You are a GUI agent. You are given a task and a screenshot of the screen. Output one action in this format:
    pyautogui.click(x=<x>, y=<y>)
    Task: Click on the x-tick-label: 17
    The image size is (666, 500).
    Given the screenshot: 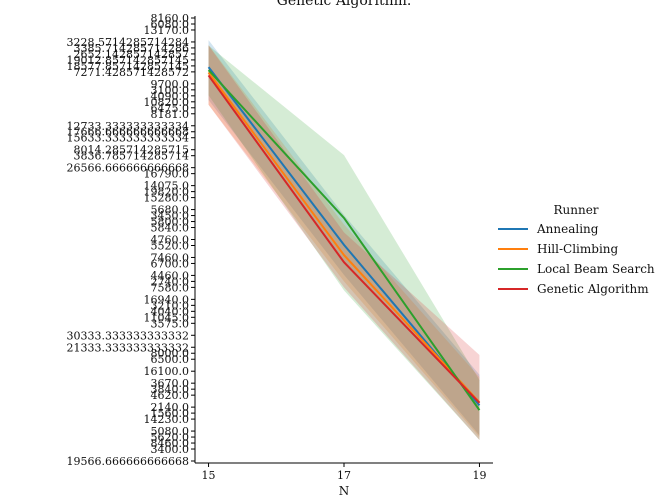 What is the action you would take?
    pyautogui.click(x=344, y=475)
    